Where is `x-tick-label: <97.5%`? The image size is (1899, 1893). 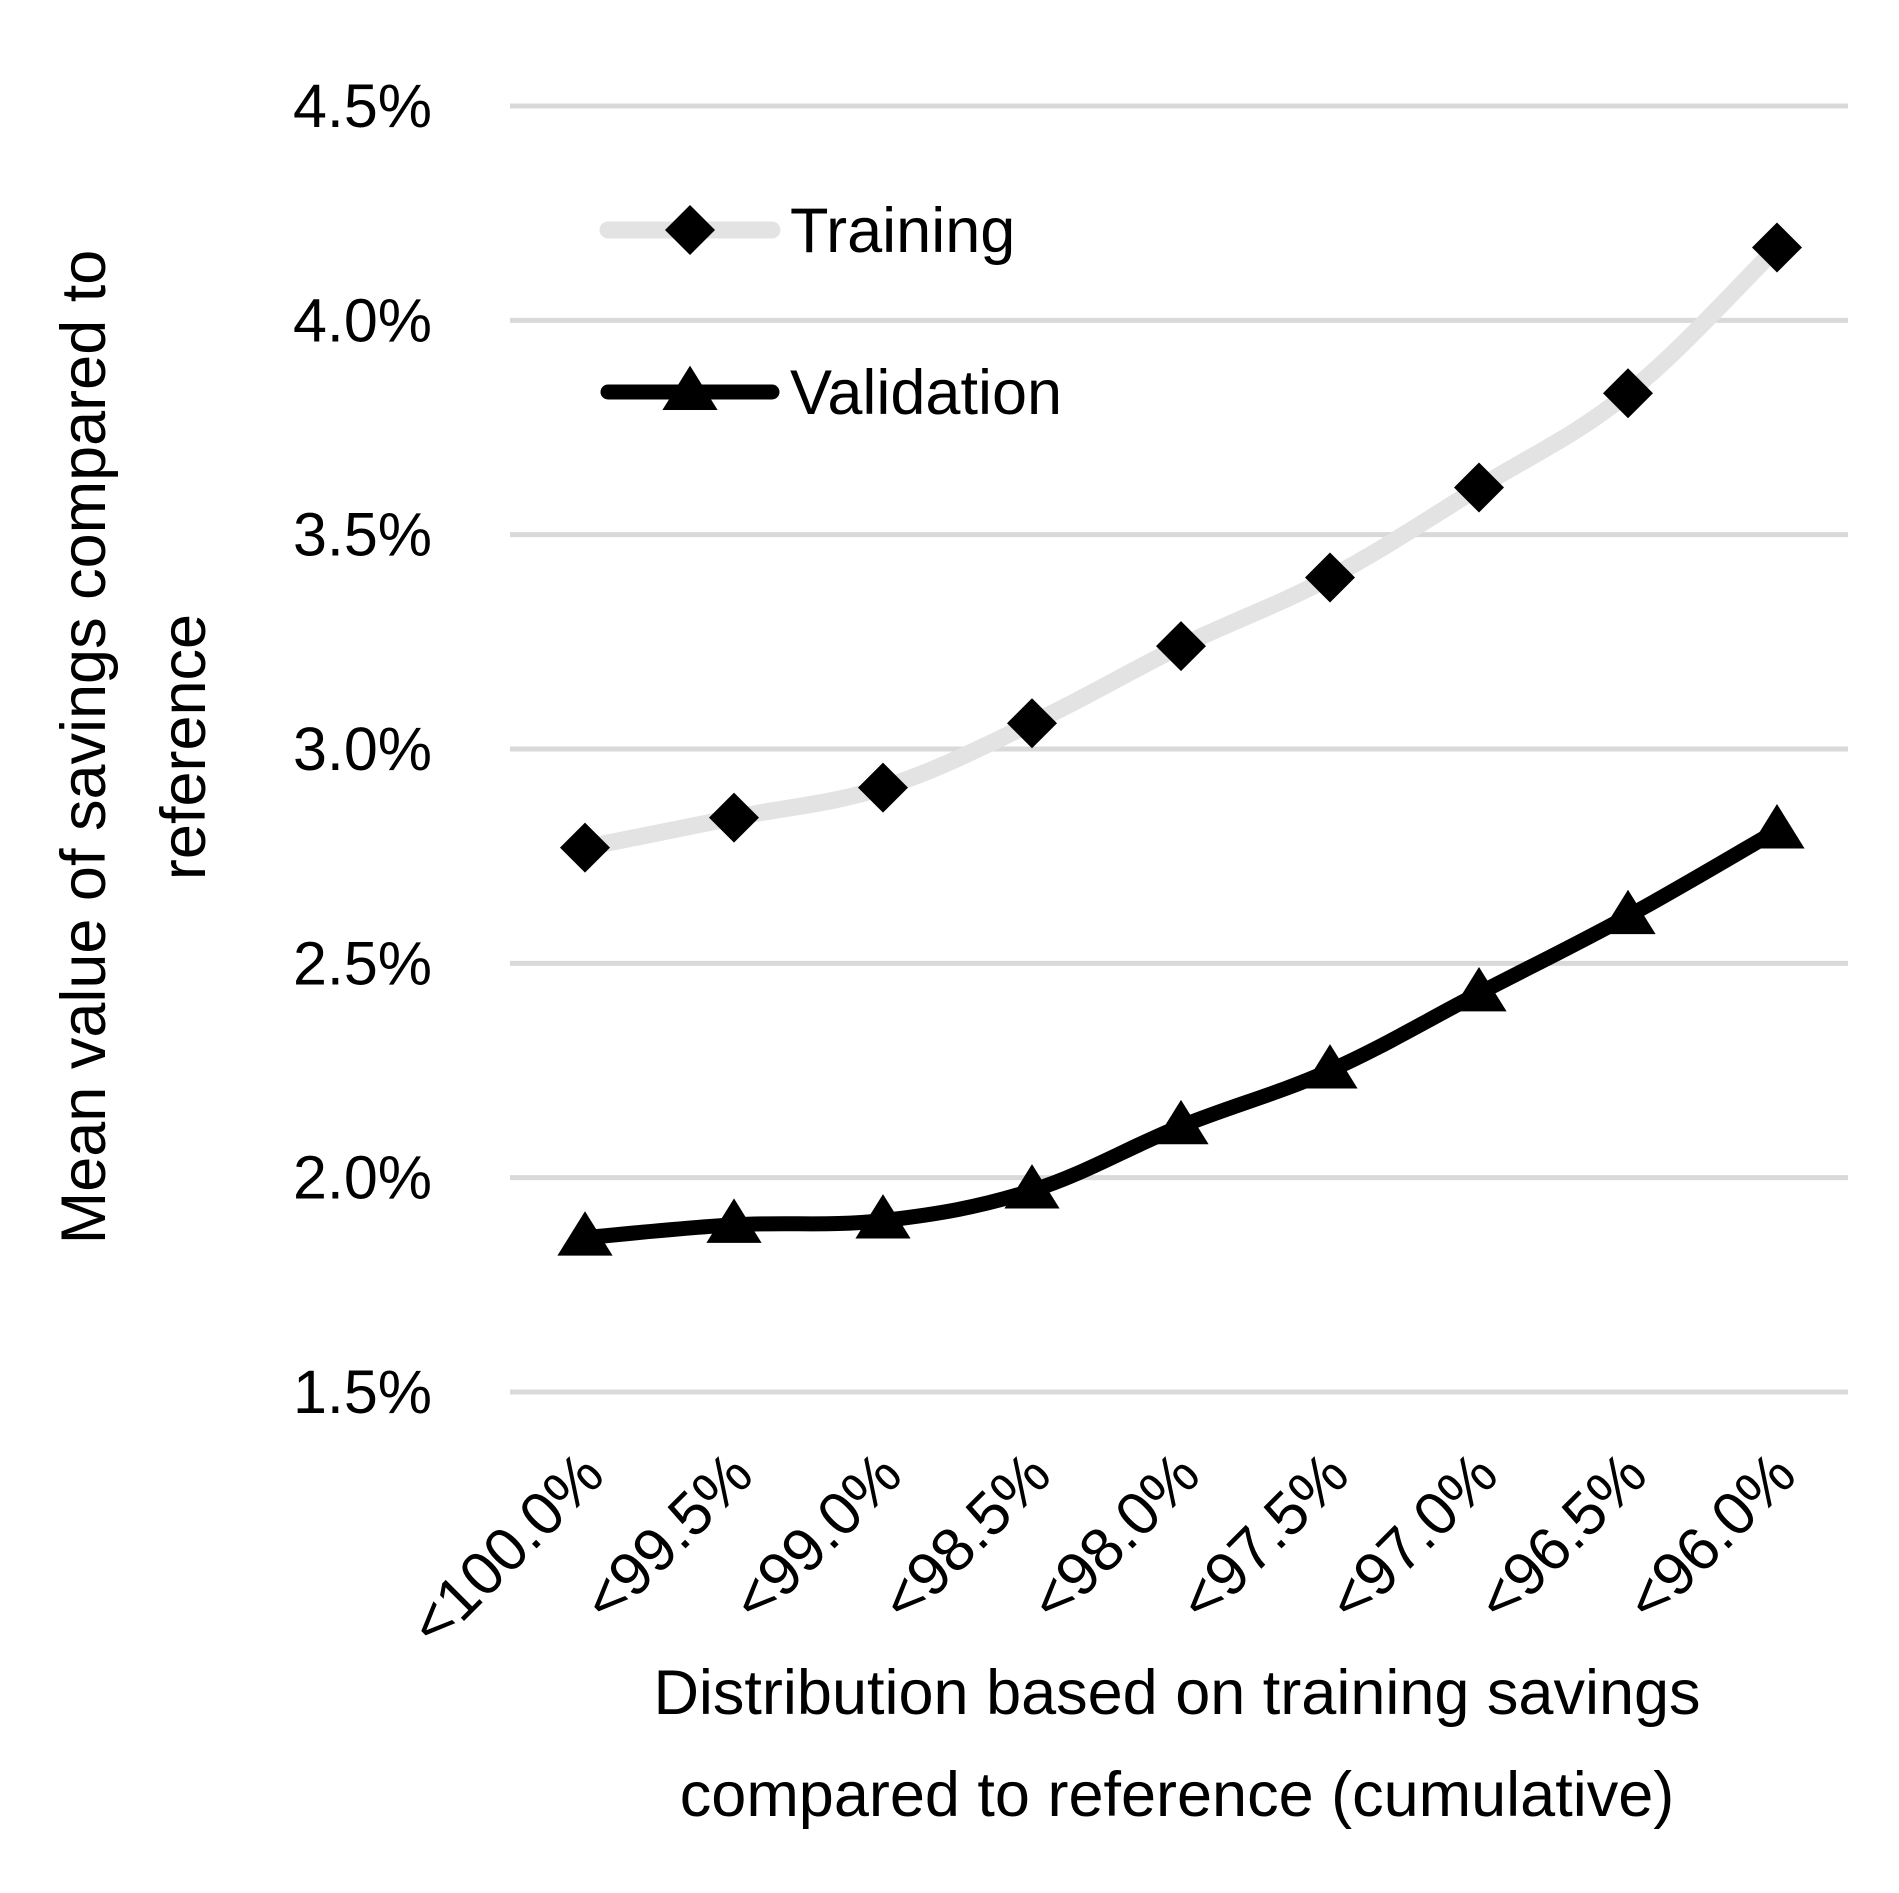 x-tick-label: <97.5% is located at coordinates (1264, 1537).